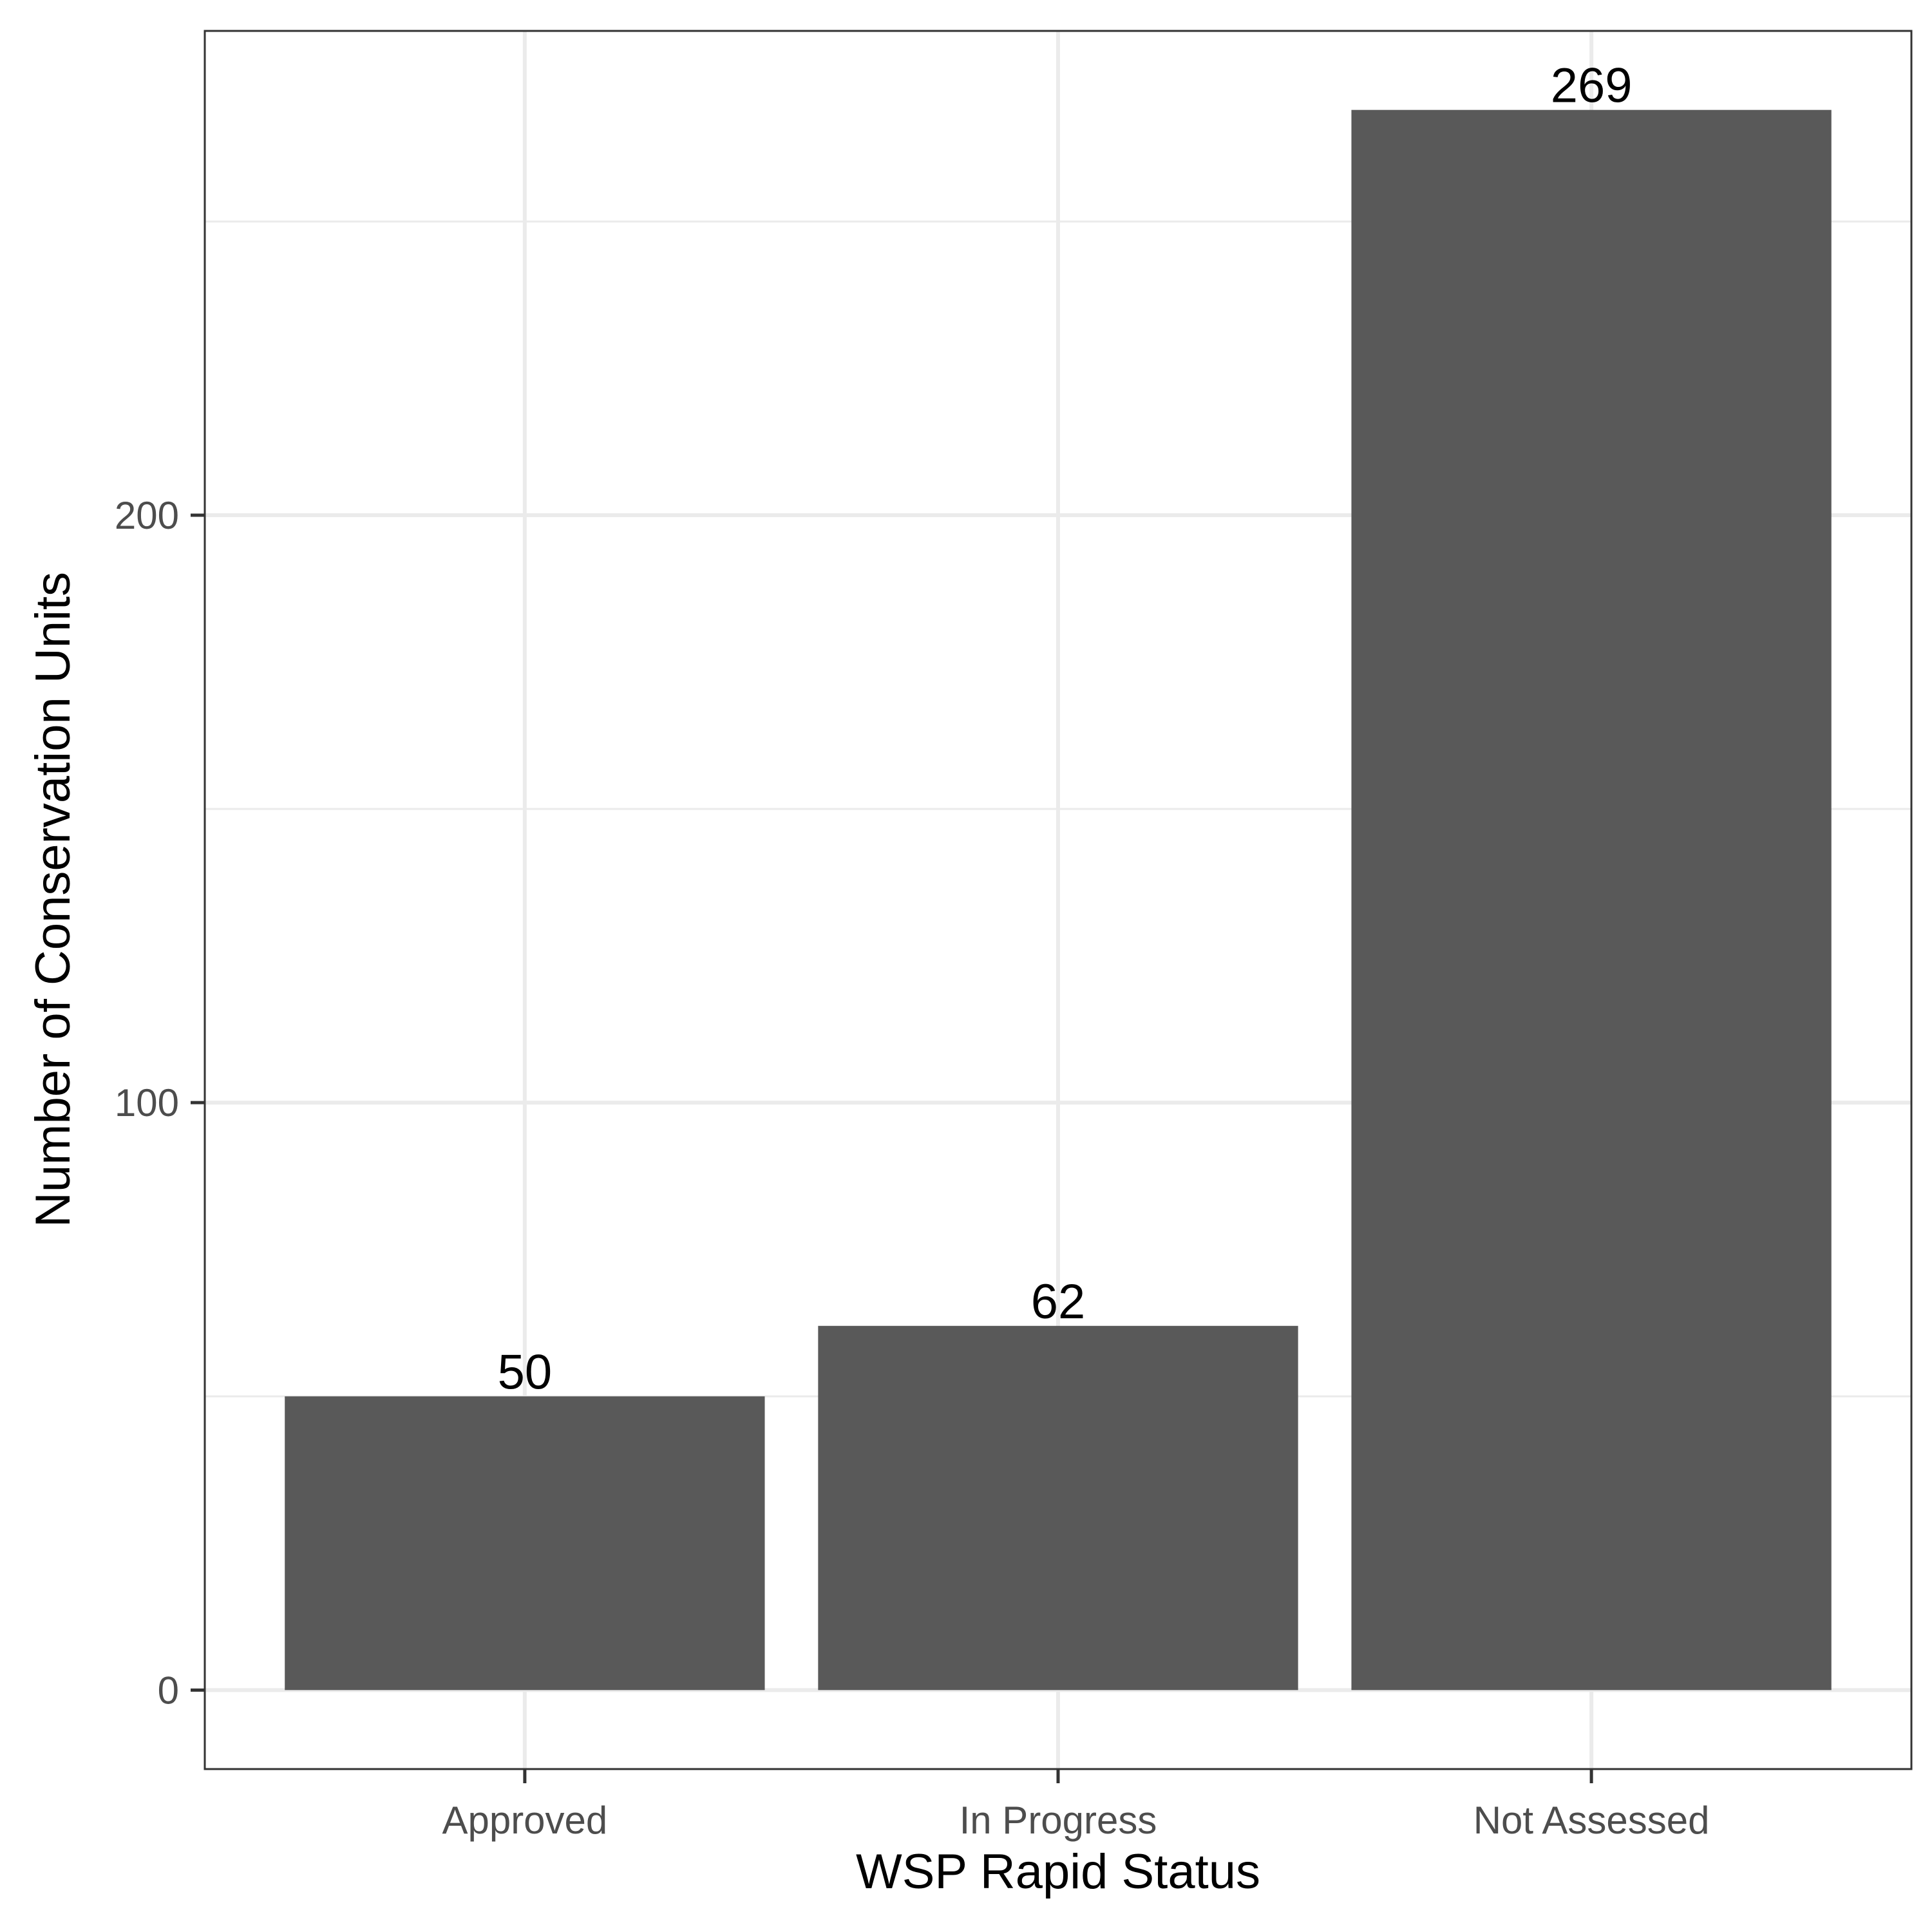 This screenshot has width=1932, height=1932. What do you see at coordinates (524, 1820) in the screenshot?
I see `x-tick-label: Approved` at bounding box center [524, 1820].